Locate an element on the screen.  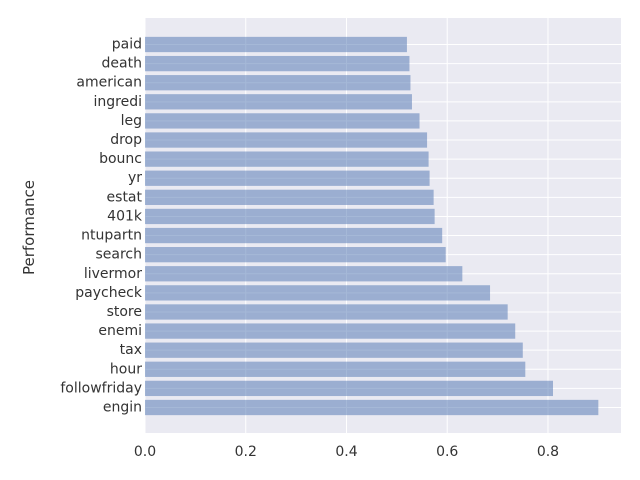
y-tick-label: enemi is located at coordinates (120, 331).